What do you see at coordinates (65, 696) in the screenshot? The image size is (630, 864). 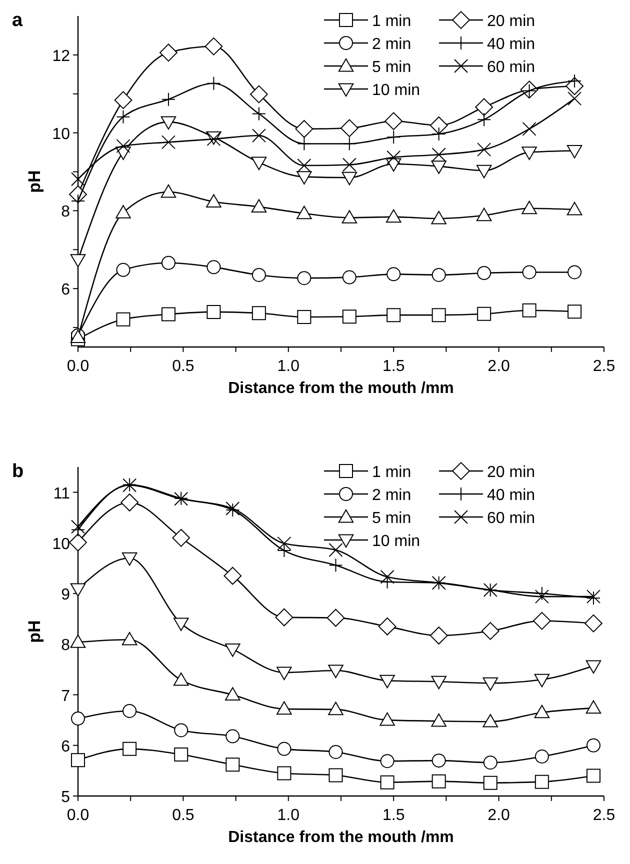 I see `y-tick-label: 7` at bounding box center [65, 696].